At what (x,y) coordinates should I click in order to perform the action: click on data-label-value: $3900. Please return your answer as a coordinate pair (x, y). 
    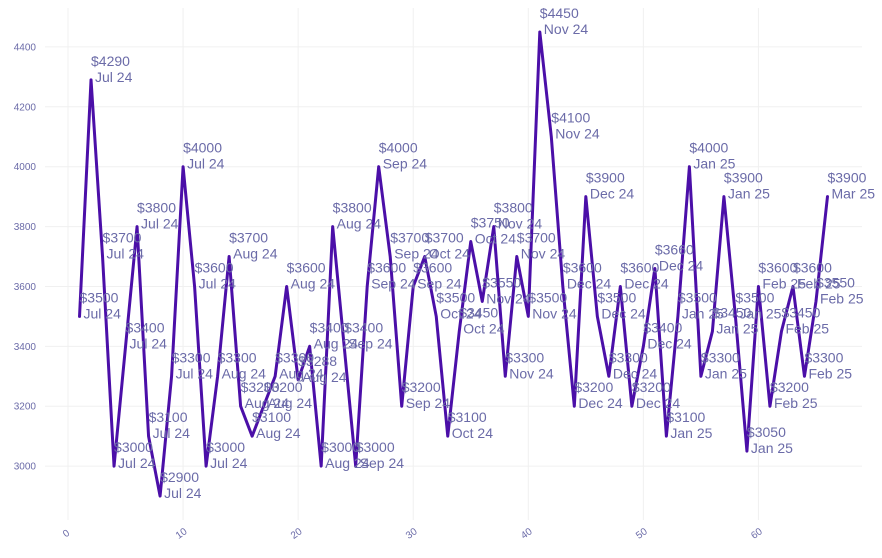
    Looking at the image, I should click on (605, 178).